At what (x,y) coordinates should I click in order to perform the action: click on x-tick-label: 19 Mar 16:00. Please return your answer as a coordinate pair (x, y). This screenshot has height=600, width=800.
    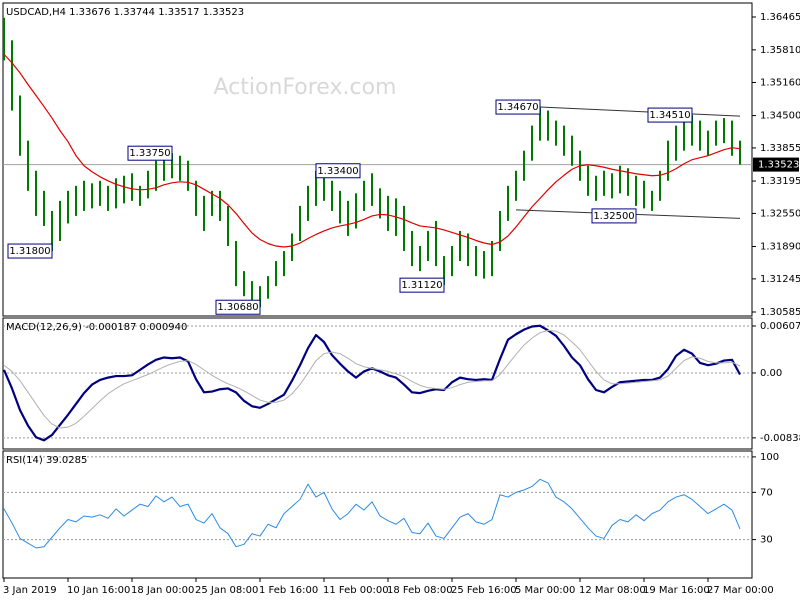
    Looking at the image, I should click on (676, 590).